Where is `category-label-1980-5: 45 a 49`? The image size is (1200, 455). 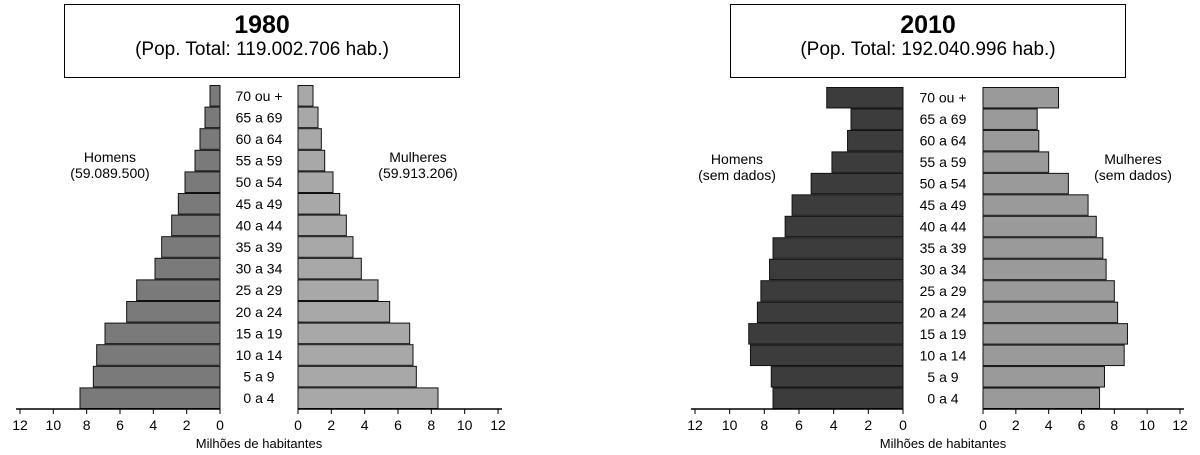 category-label-1980-5: 45 a 49 is located at coordinates (259, 204).